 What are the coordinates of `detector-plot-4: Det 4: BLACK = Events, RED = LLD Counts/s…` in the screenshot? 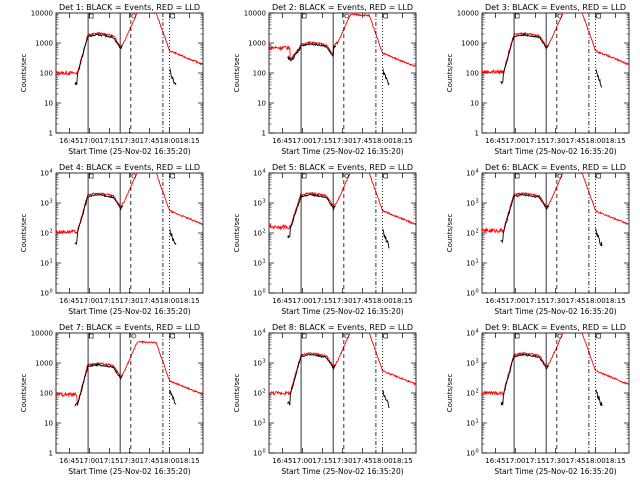 It's located at (112, 239).